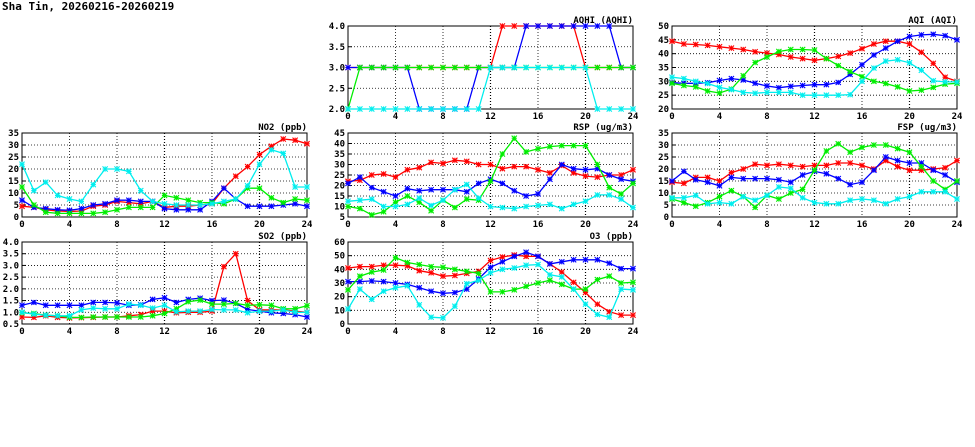  I want to click on xtick-label: 16, so click(538, 332).